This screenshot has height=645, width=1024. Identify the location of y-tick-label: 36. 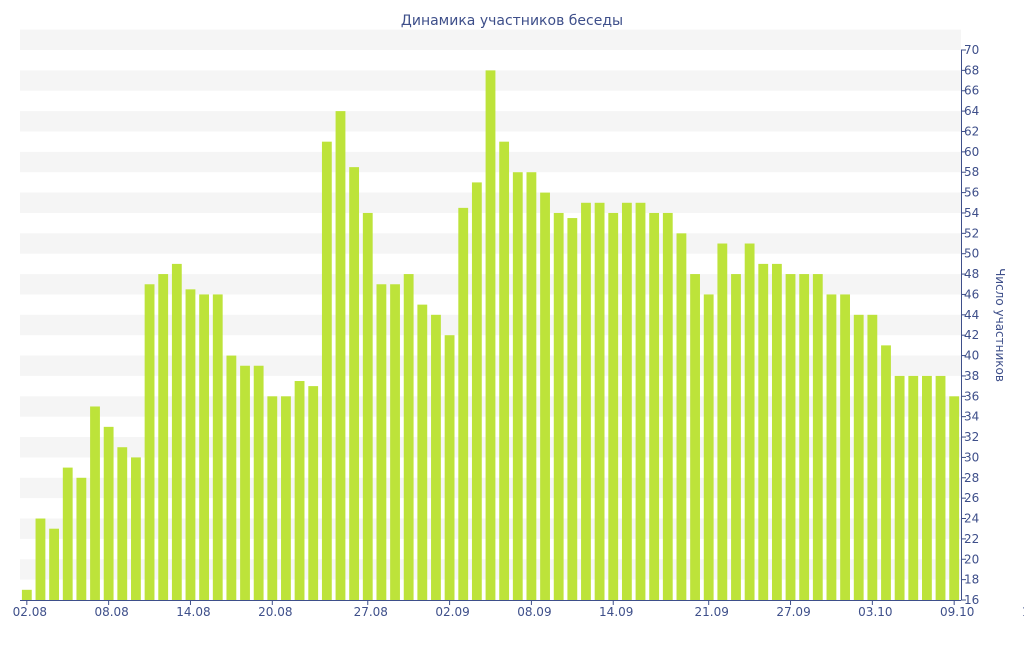
(971, 396).